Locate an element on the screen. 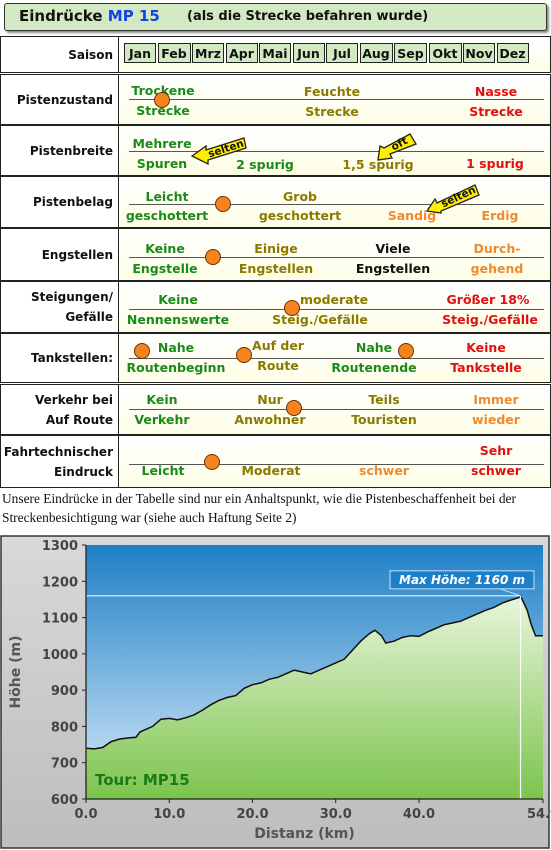 The height and width of the screenshot is (850, 551). option-top: Feuchte is located at coordinates (332, 91).